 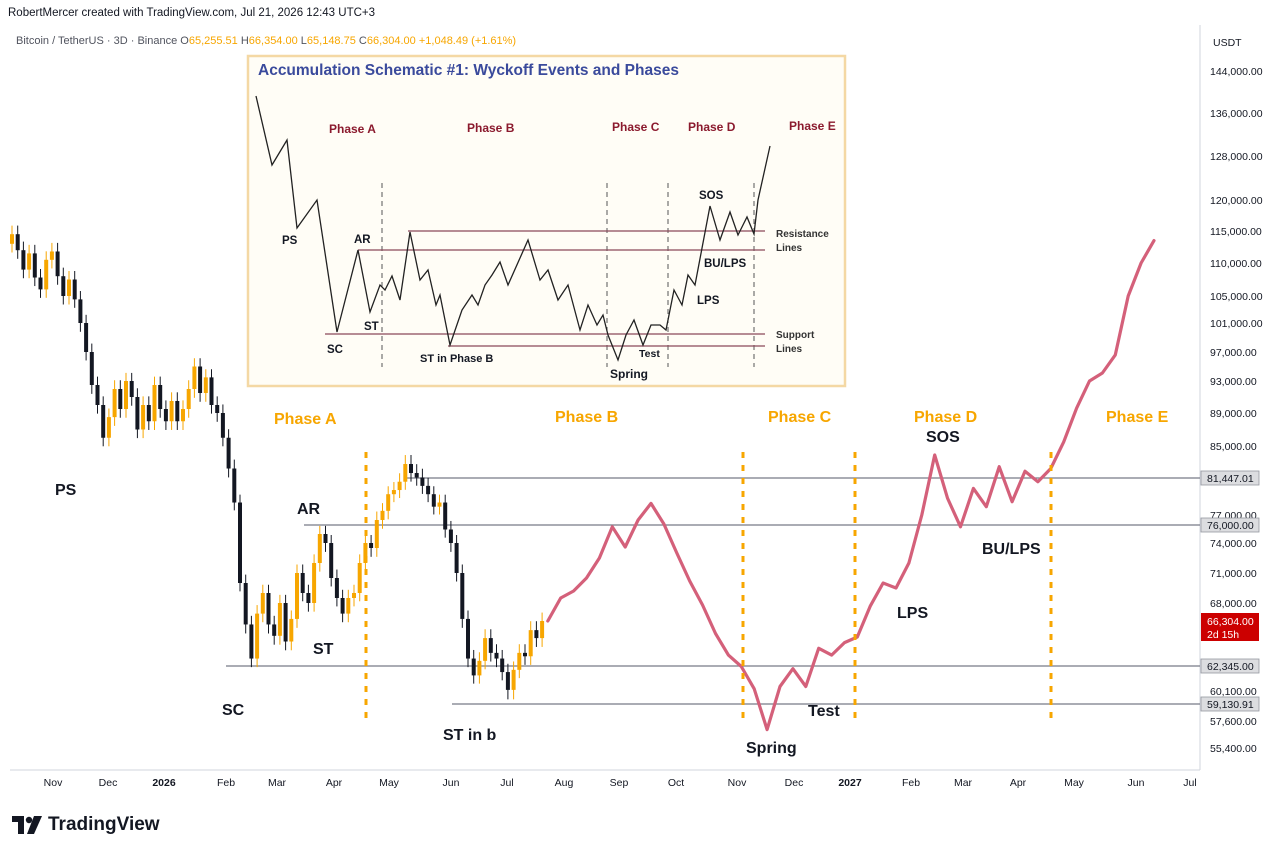 I want to click on last-price-badge, so click(x=1230, y=627).